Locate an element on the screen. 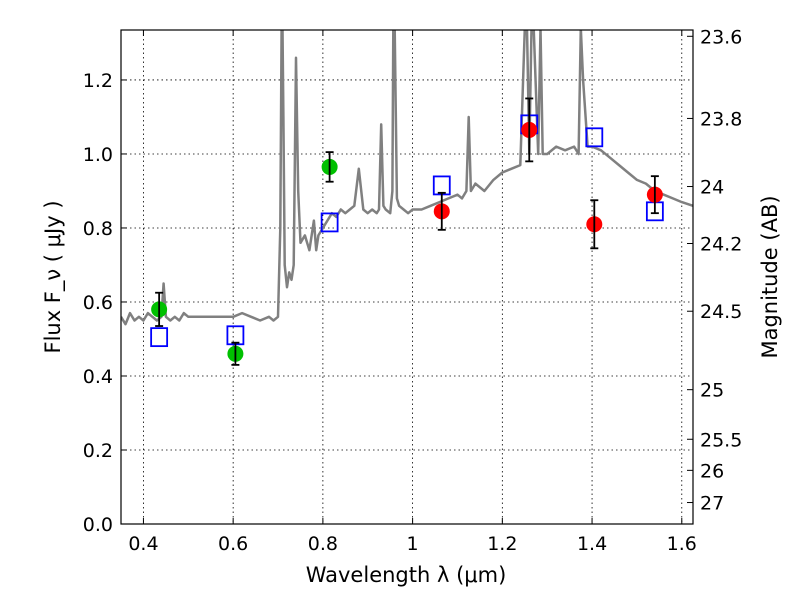  right-tick-label: 27 is located at coordinates (712, 504).